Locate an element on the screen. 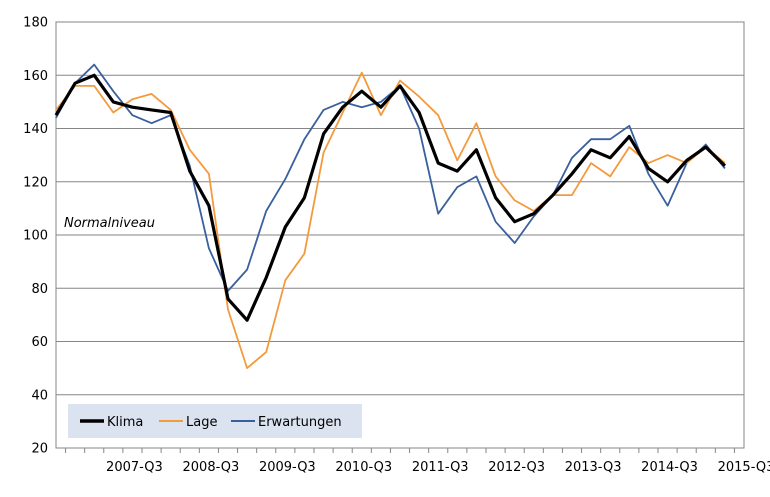 The image size is (770, 497). y-tick-label-100: 100 is located at coordinates (35, 236).